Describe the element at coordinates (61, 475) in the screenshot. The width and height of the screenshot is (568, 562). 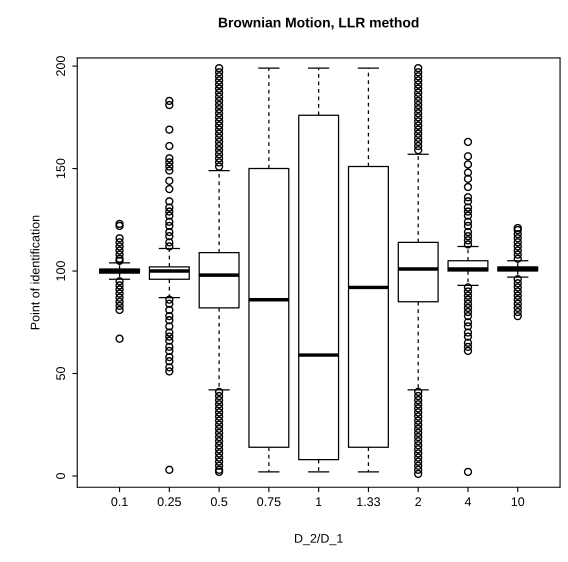
I see `y-tick-label: 0` at that location.